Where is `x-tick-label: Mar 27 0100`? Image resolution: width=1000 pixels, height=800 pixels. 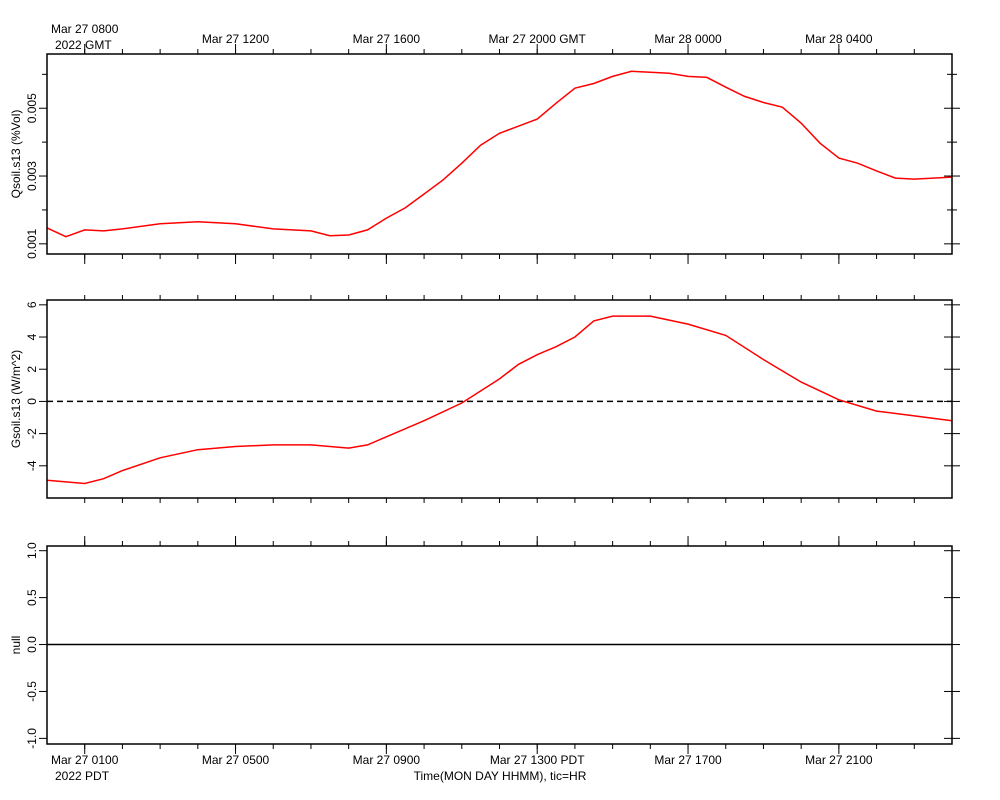 x-tick-label: Mar 27 0100 is located at coordinates (85, 760).